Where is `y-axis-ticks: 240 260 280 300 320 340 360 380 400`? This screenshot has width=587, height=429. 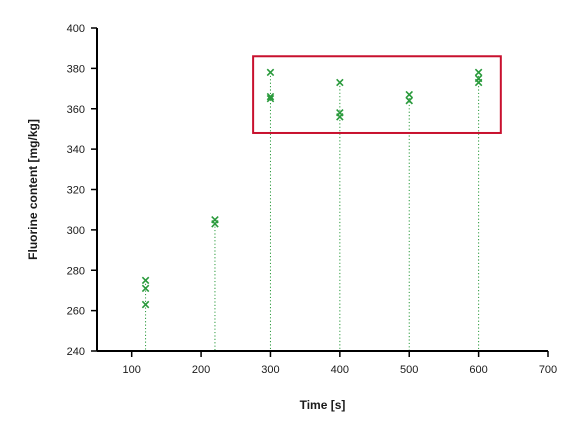 y-axis-ticks: 240 260 280 300 320 340 360 380 400 is located at coordinates (82, 190).